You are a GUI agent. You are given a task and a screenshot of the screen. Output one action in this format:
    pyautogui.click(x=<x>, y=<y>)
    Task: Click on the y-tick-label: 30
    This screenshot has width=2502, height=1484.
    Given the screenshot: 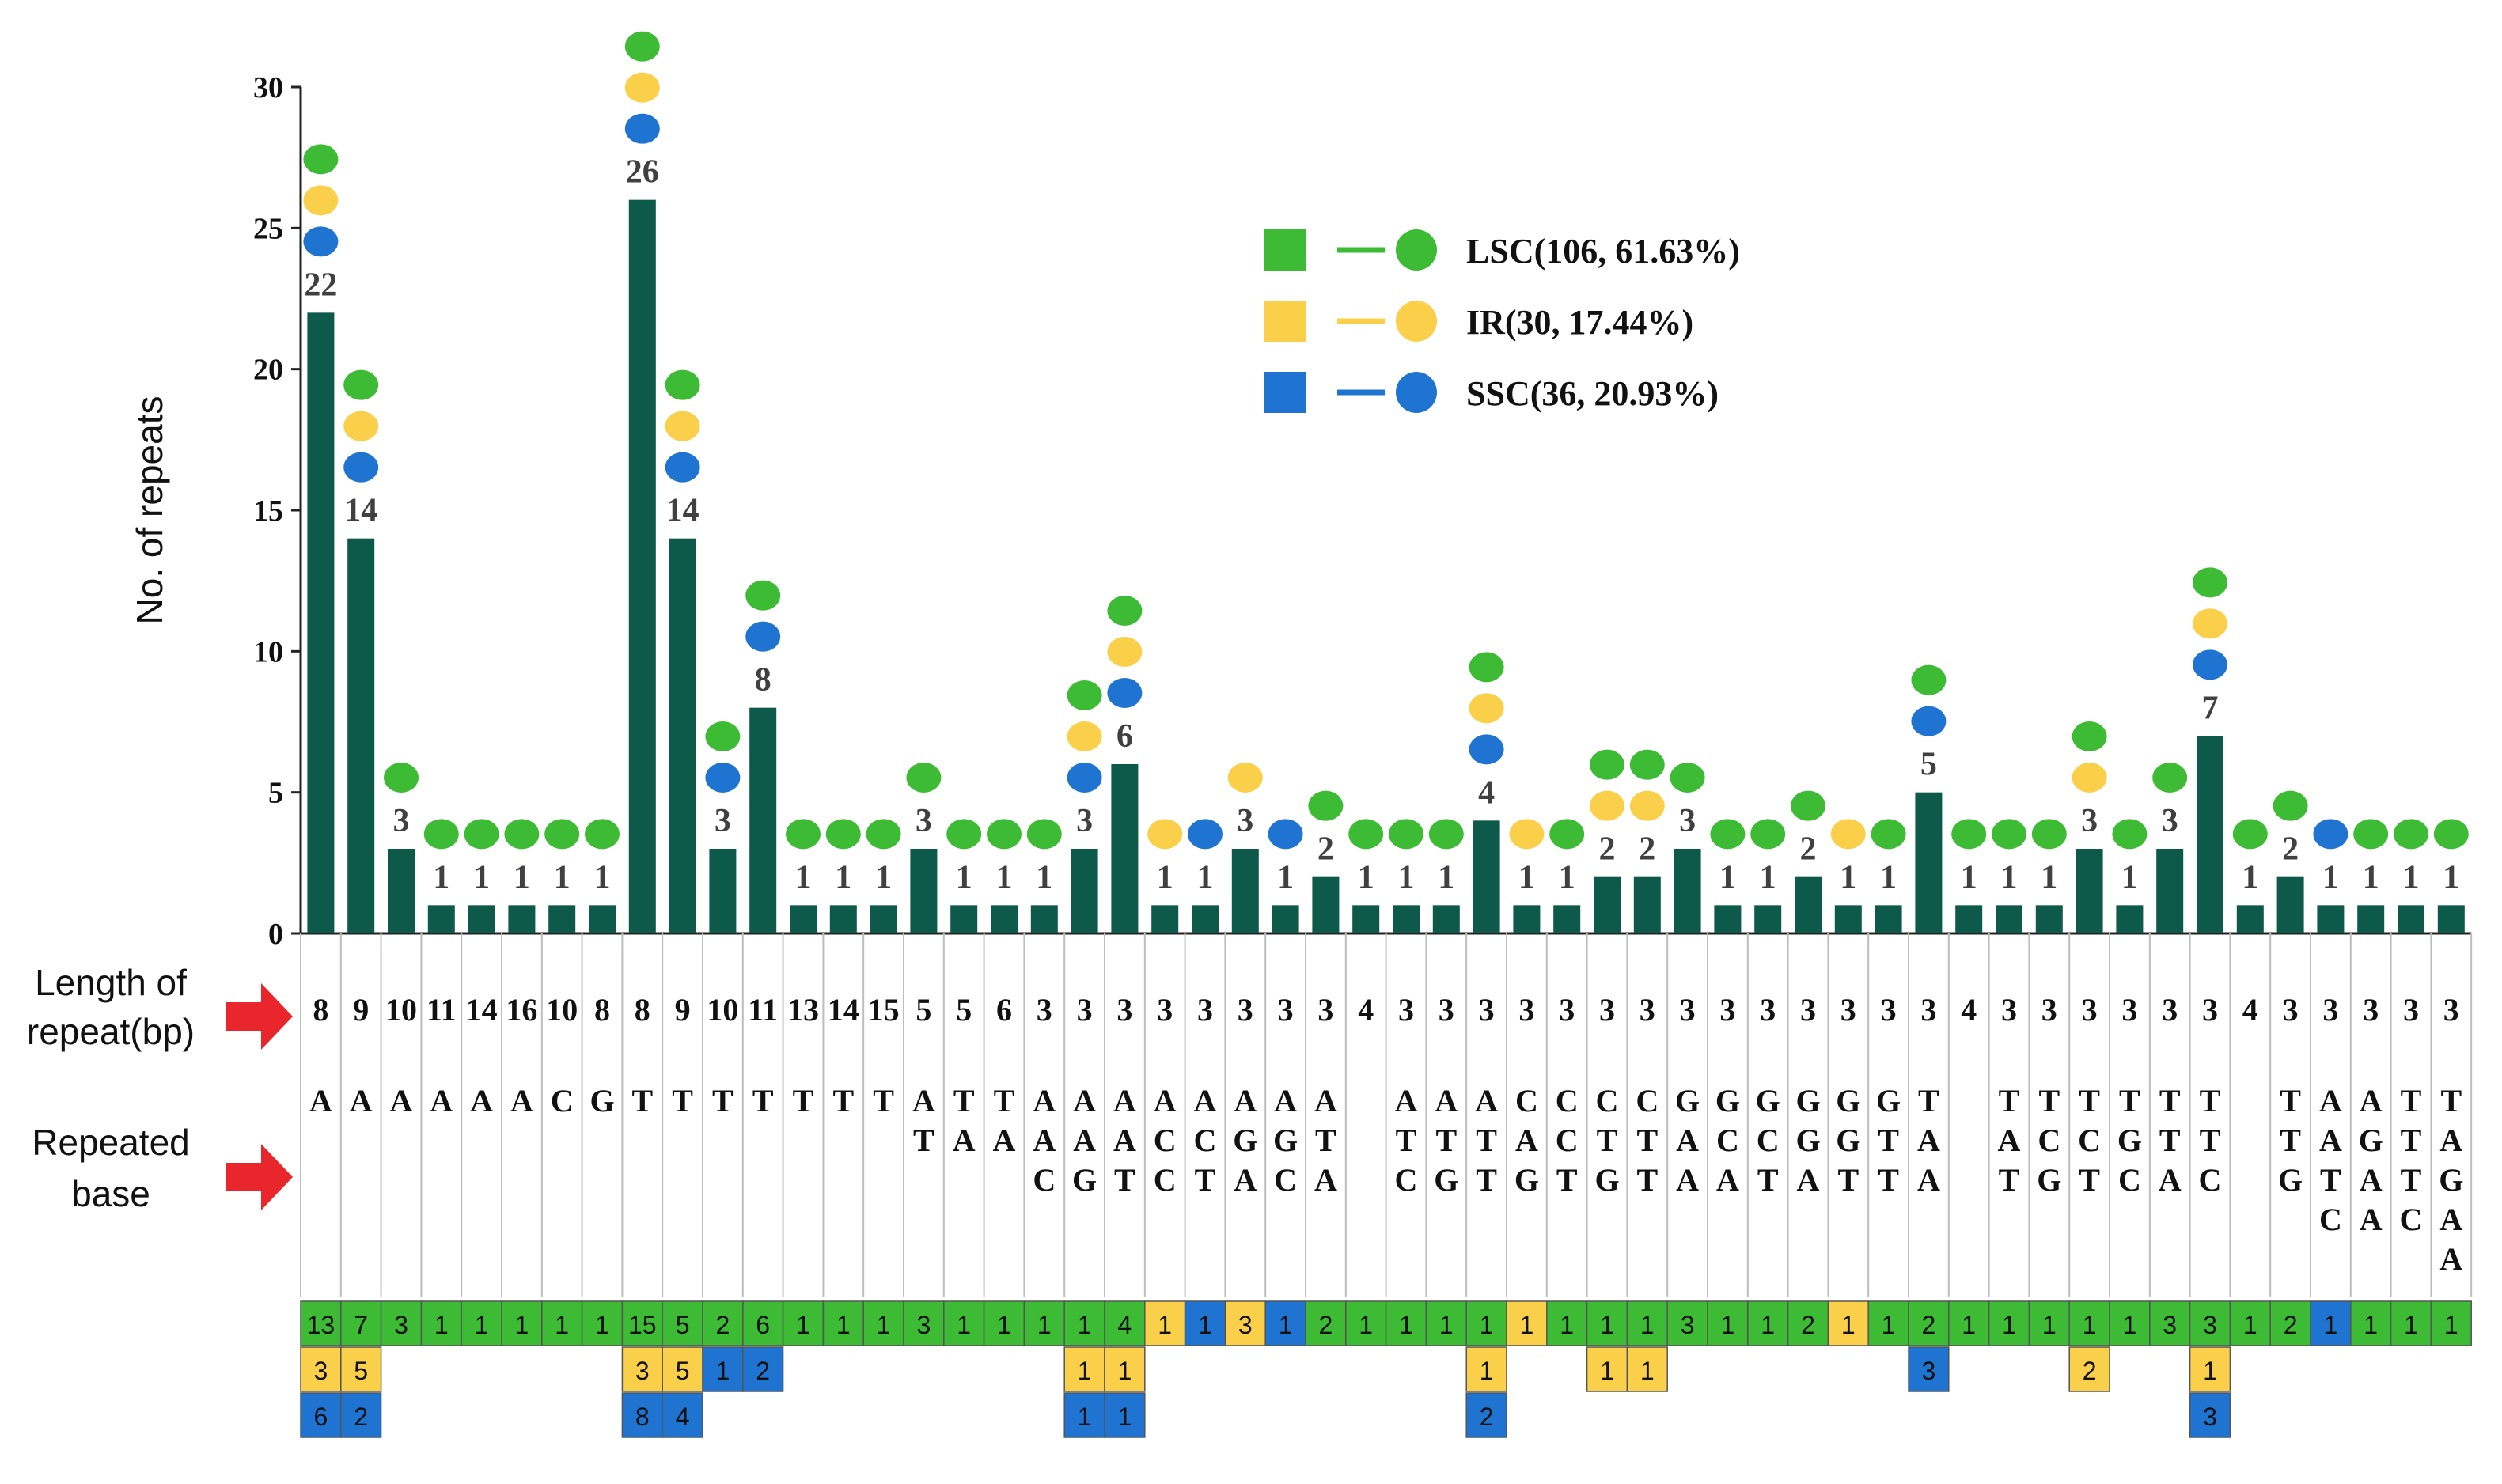 What is the action you would take?
    pyautogui.click(x=268, y=87)
    